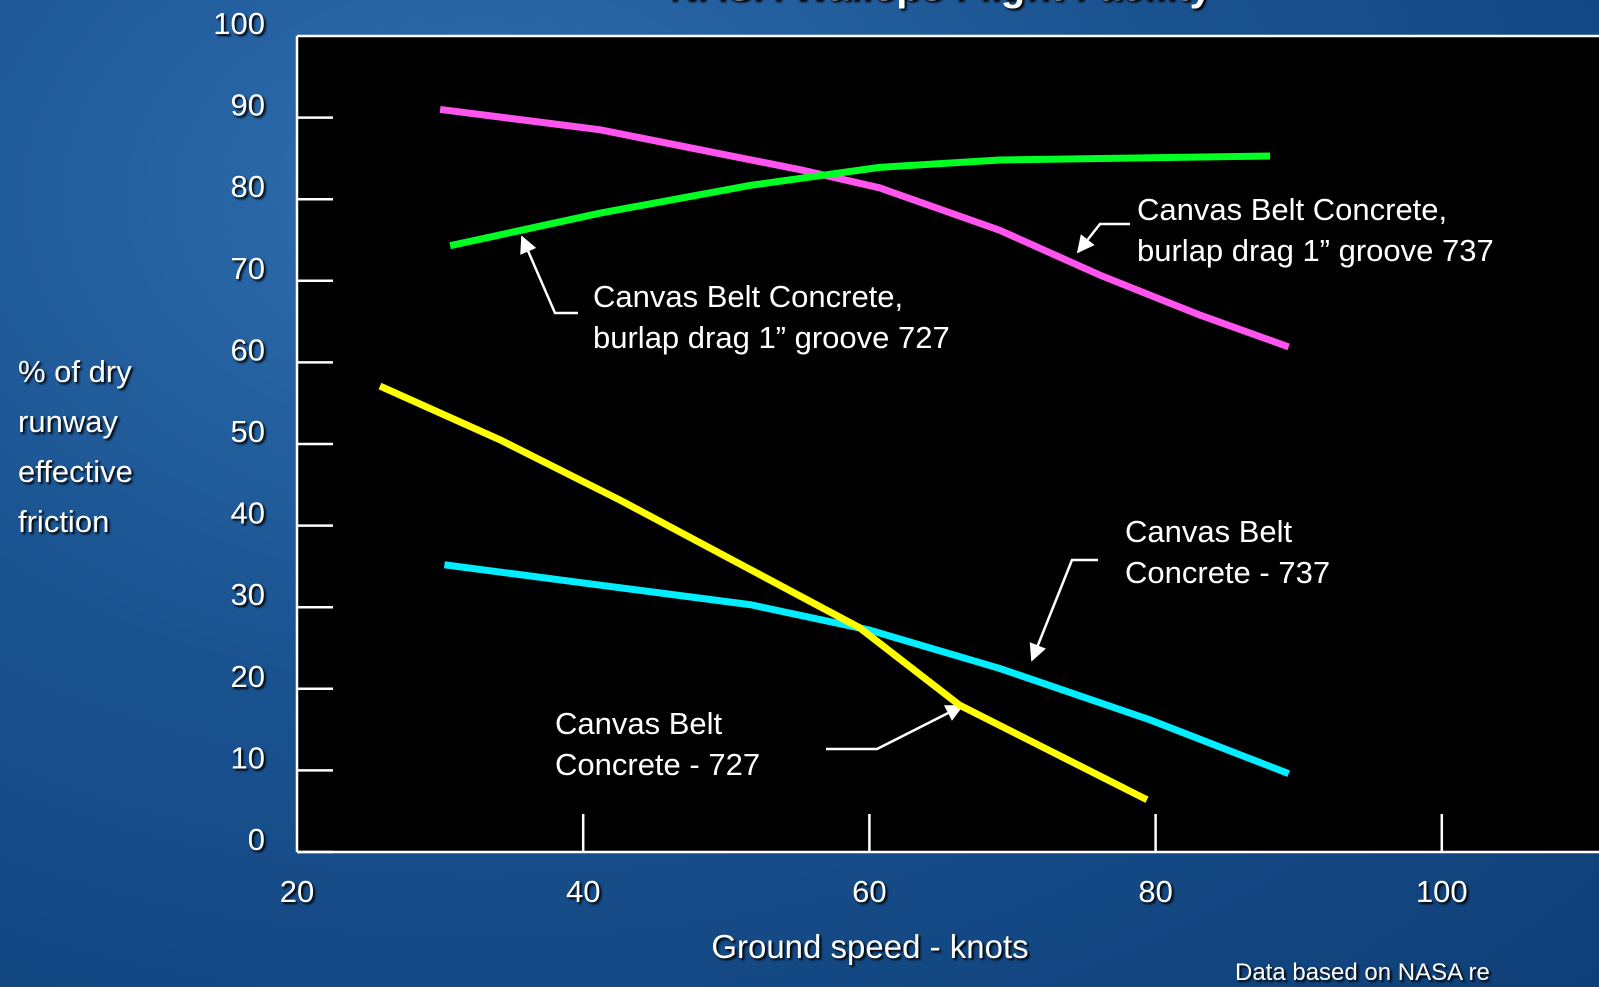 The width and height of the screenshot is (1599, 987). Describe the element at coordinates (1227, 572) in the screenshot. I see `series-label: Concrete - 737` at that location.